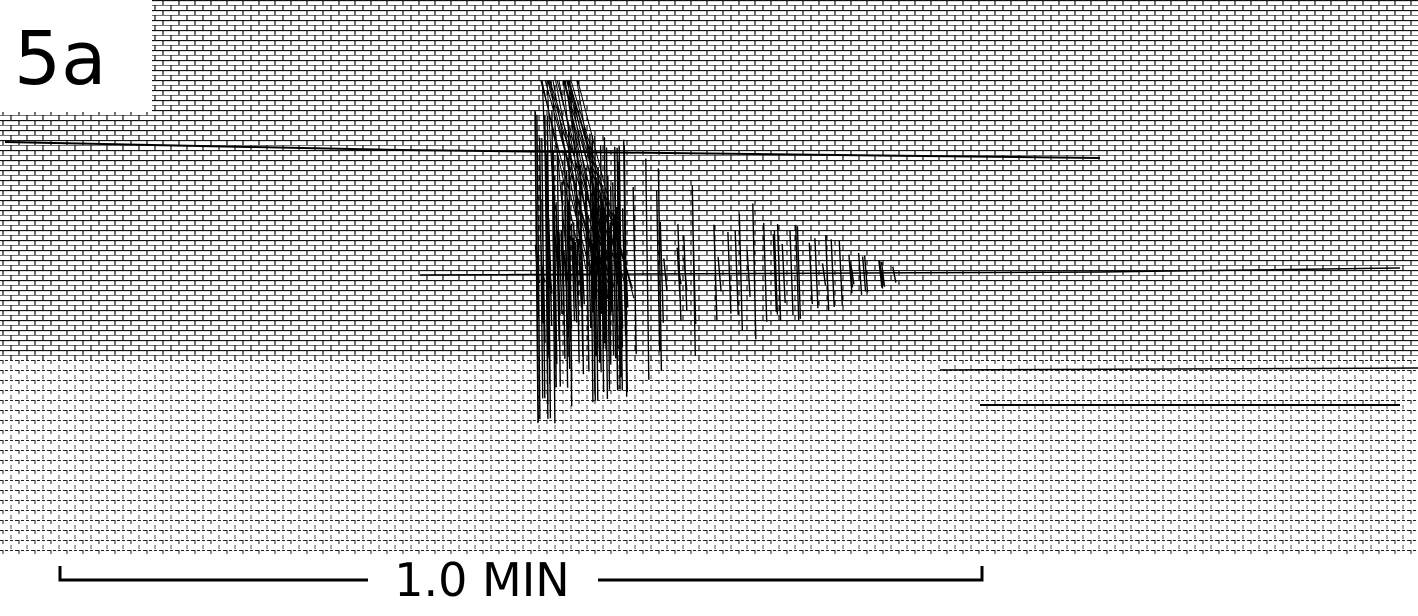  I want to click on scale-bar-label: 1.0 MIN, so click(481, 580).